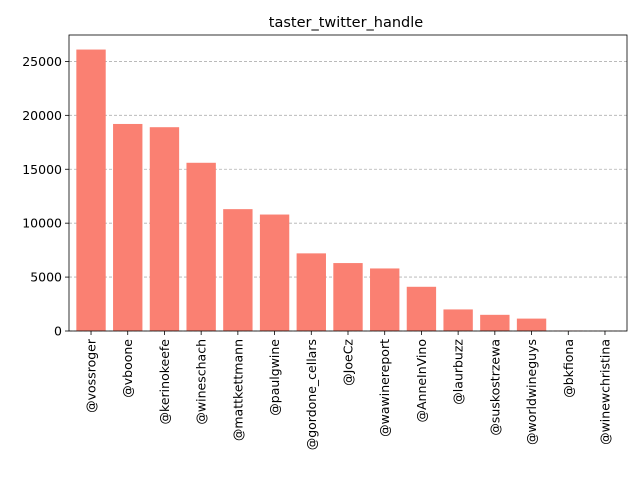 The height and width of the screenshot is (480, 640). Describe the element at coordinates (421, 381) in the screenshot. I see `x-tick-label: @AnneInVino` at that location.